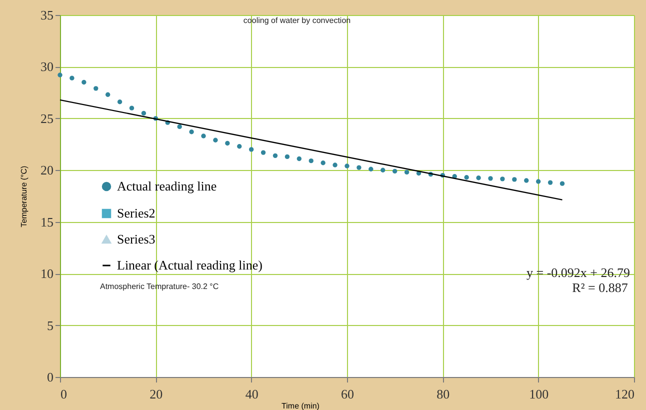 The image size is (646, 410). Describe the element at coordinates (24, 196) in the screenshot. I see `y-axis-title: Temperature (°C)` at that location.